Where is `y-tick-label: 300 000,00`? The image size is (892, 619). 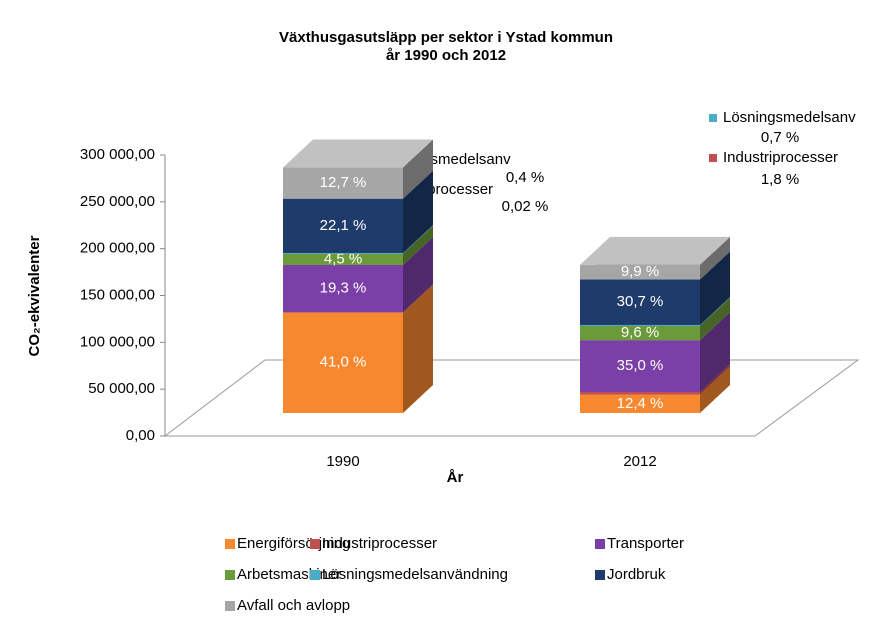 y-tick-label: 300 000,00 is located at coordinates (117, 154).